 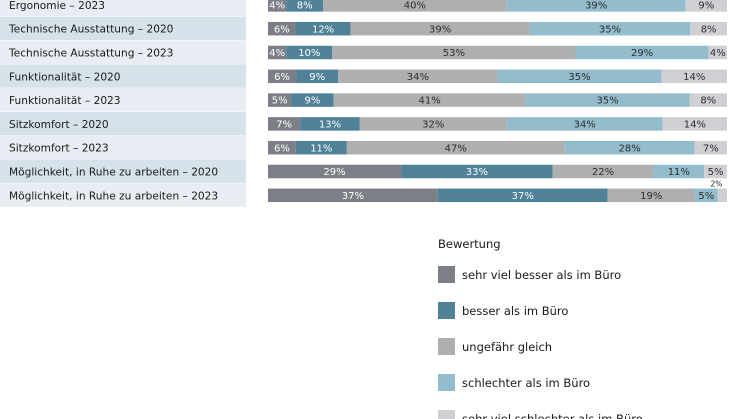 What do you see at coordinates (526, 383) in the screenshot?
I see `legend-entry: schlechter als im Büro` at bounding box center [526, 383].